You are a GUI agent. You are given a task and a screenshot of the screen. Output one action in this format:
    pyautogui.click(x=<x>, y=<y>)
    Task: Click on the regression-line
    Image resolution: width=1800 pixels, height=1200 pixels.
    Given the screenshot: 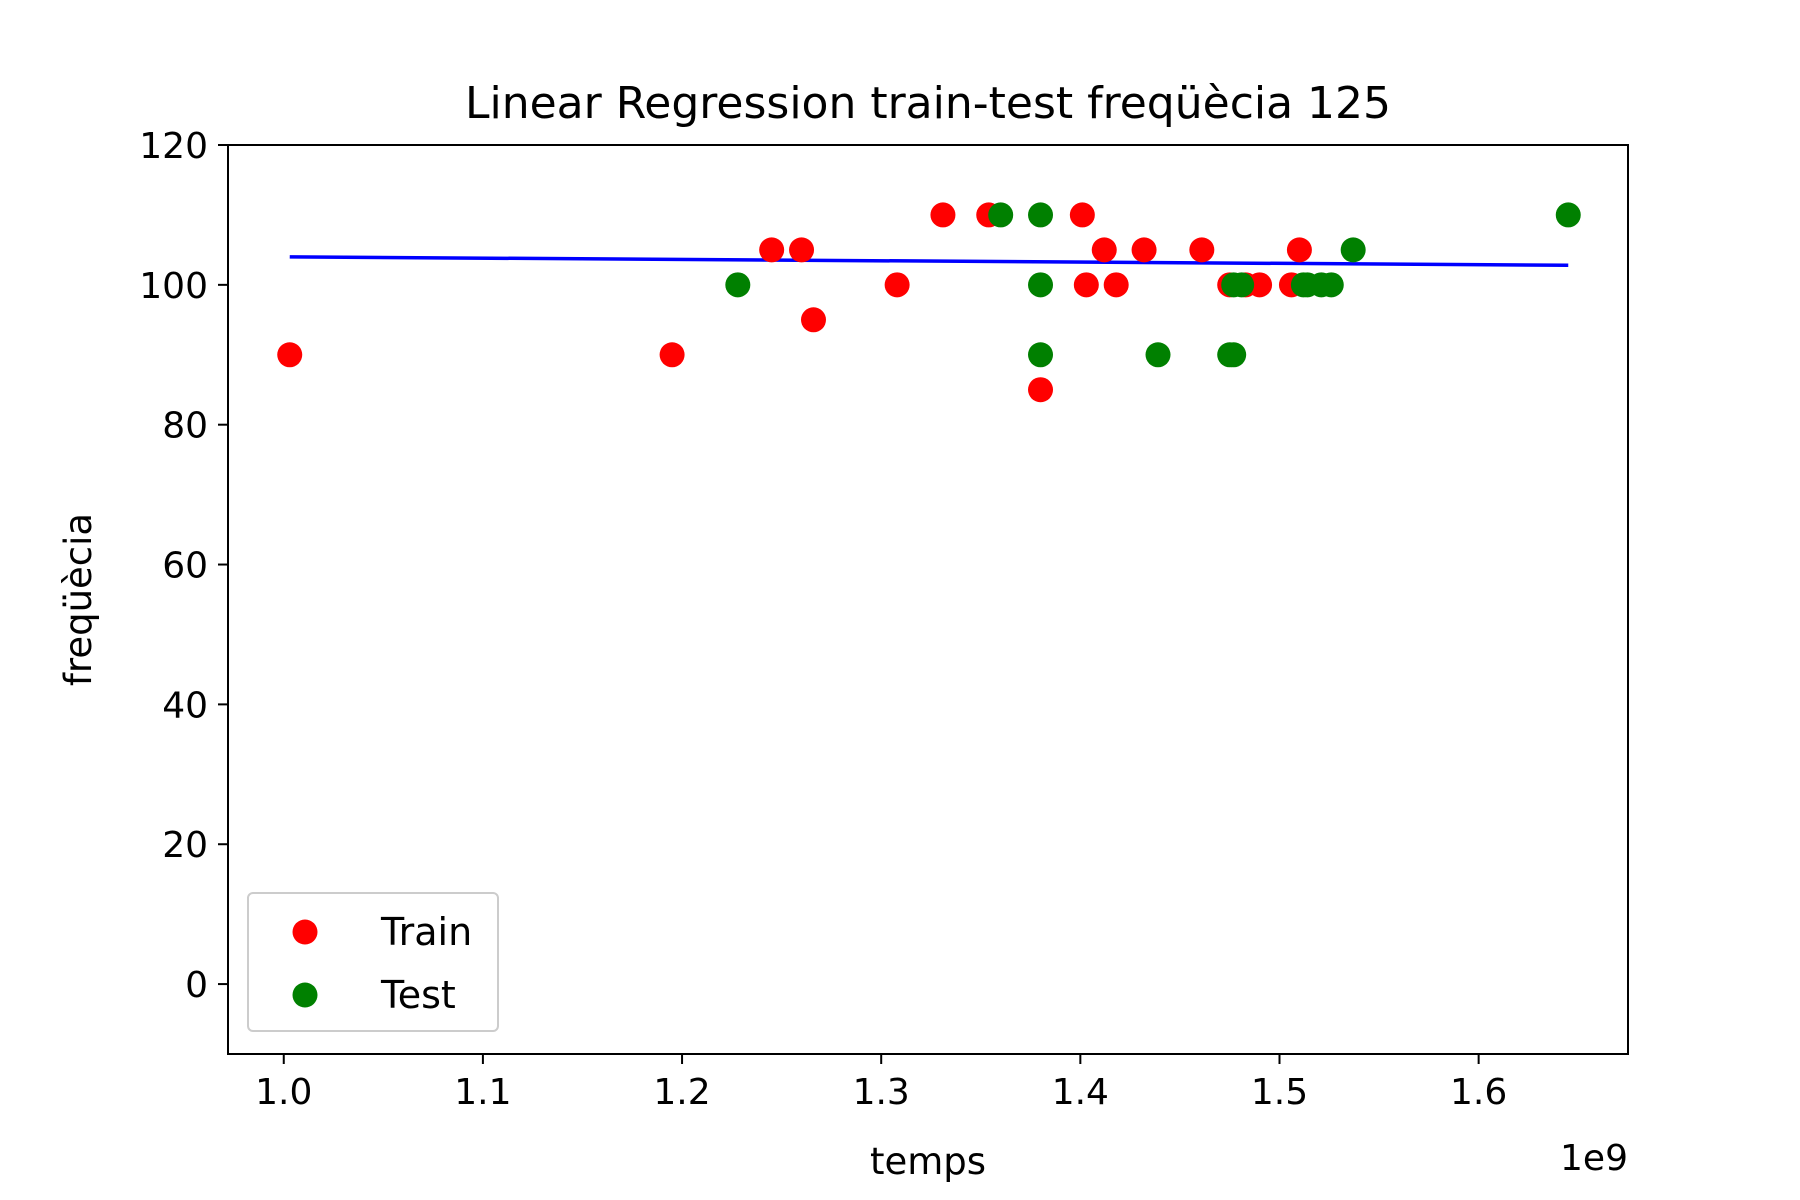 What is the action you would take?
    pyautogui.click(x=929, y=261)
    